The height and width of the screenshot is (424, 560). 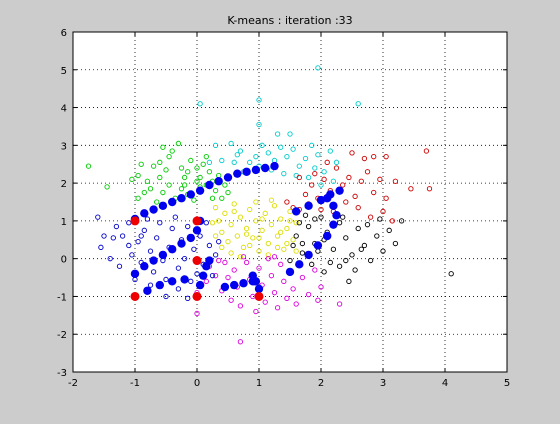 I want to click on y-tick-label: -2, so click(x=62, y=335).